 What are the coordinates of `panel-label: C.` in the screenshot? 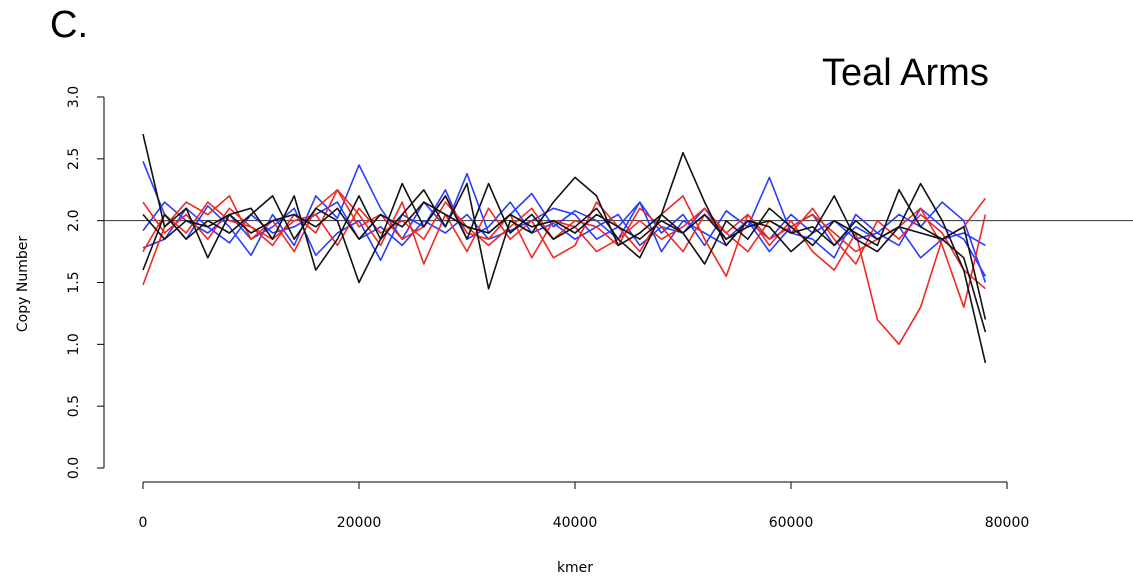 It's located at (69, 25).